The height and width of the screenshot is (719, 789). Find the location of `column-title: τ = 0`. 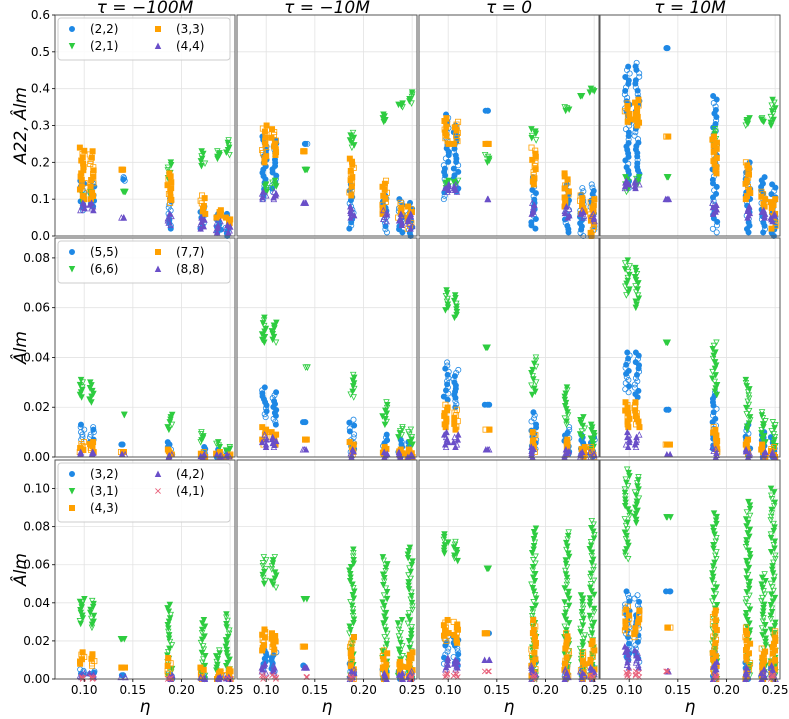

column-title: τ = 0 is located at coordinates (509, 9).